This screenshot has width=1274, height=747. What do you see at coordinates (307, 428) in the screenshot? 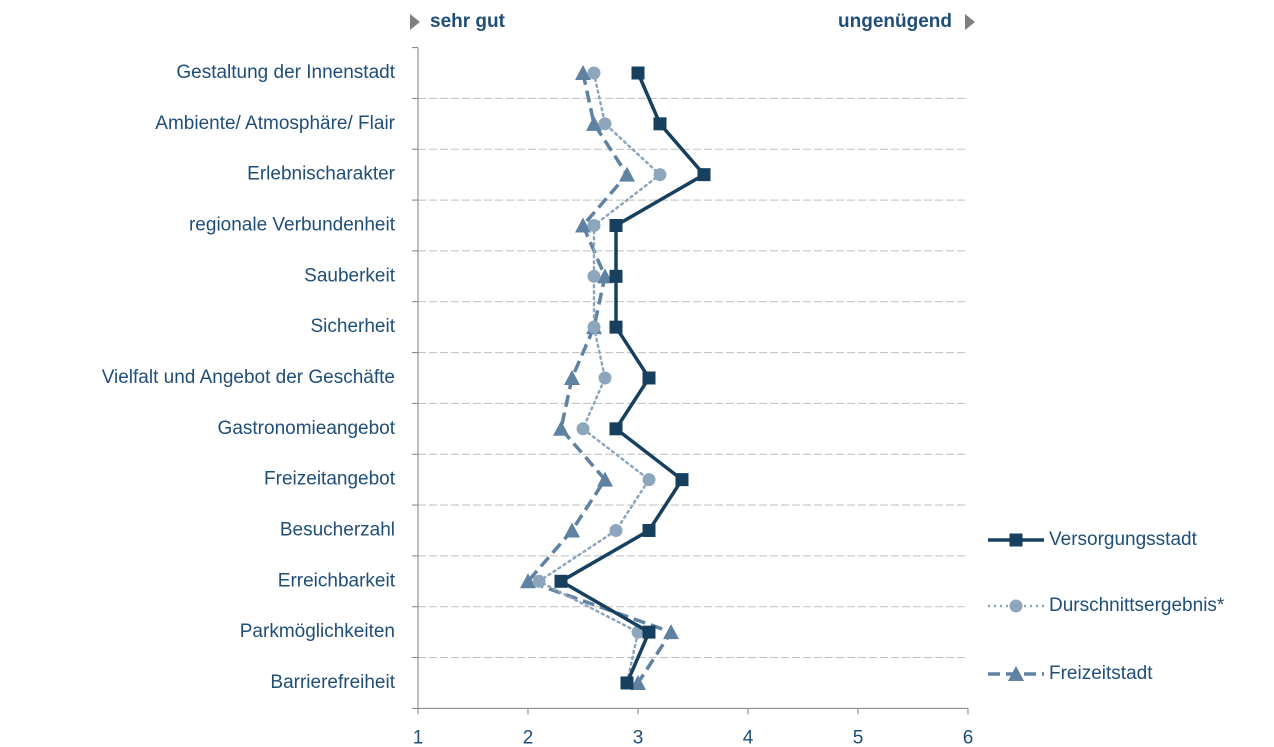
I see `category-label: Gastronomieangebot` at bounding box center [307, 428].